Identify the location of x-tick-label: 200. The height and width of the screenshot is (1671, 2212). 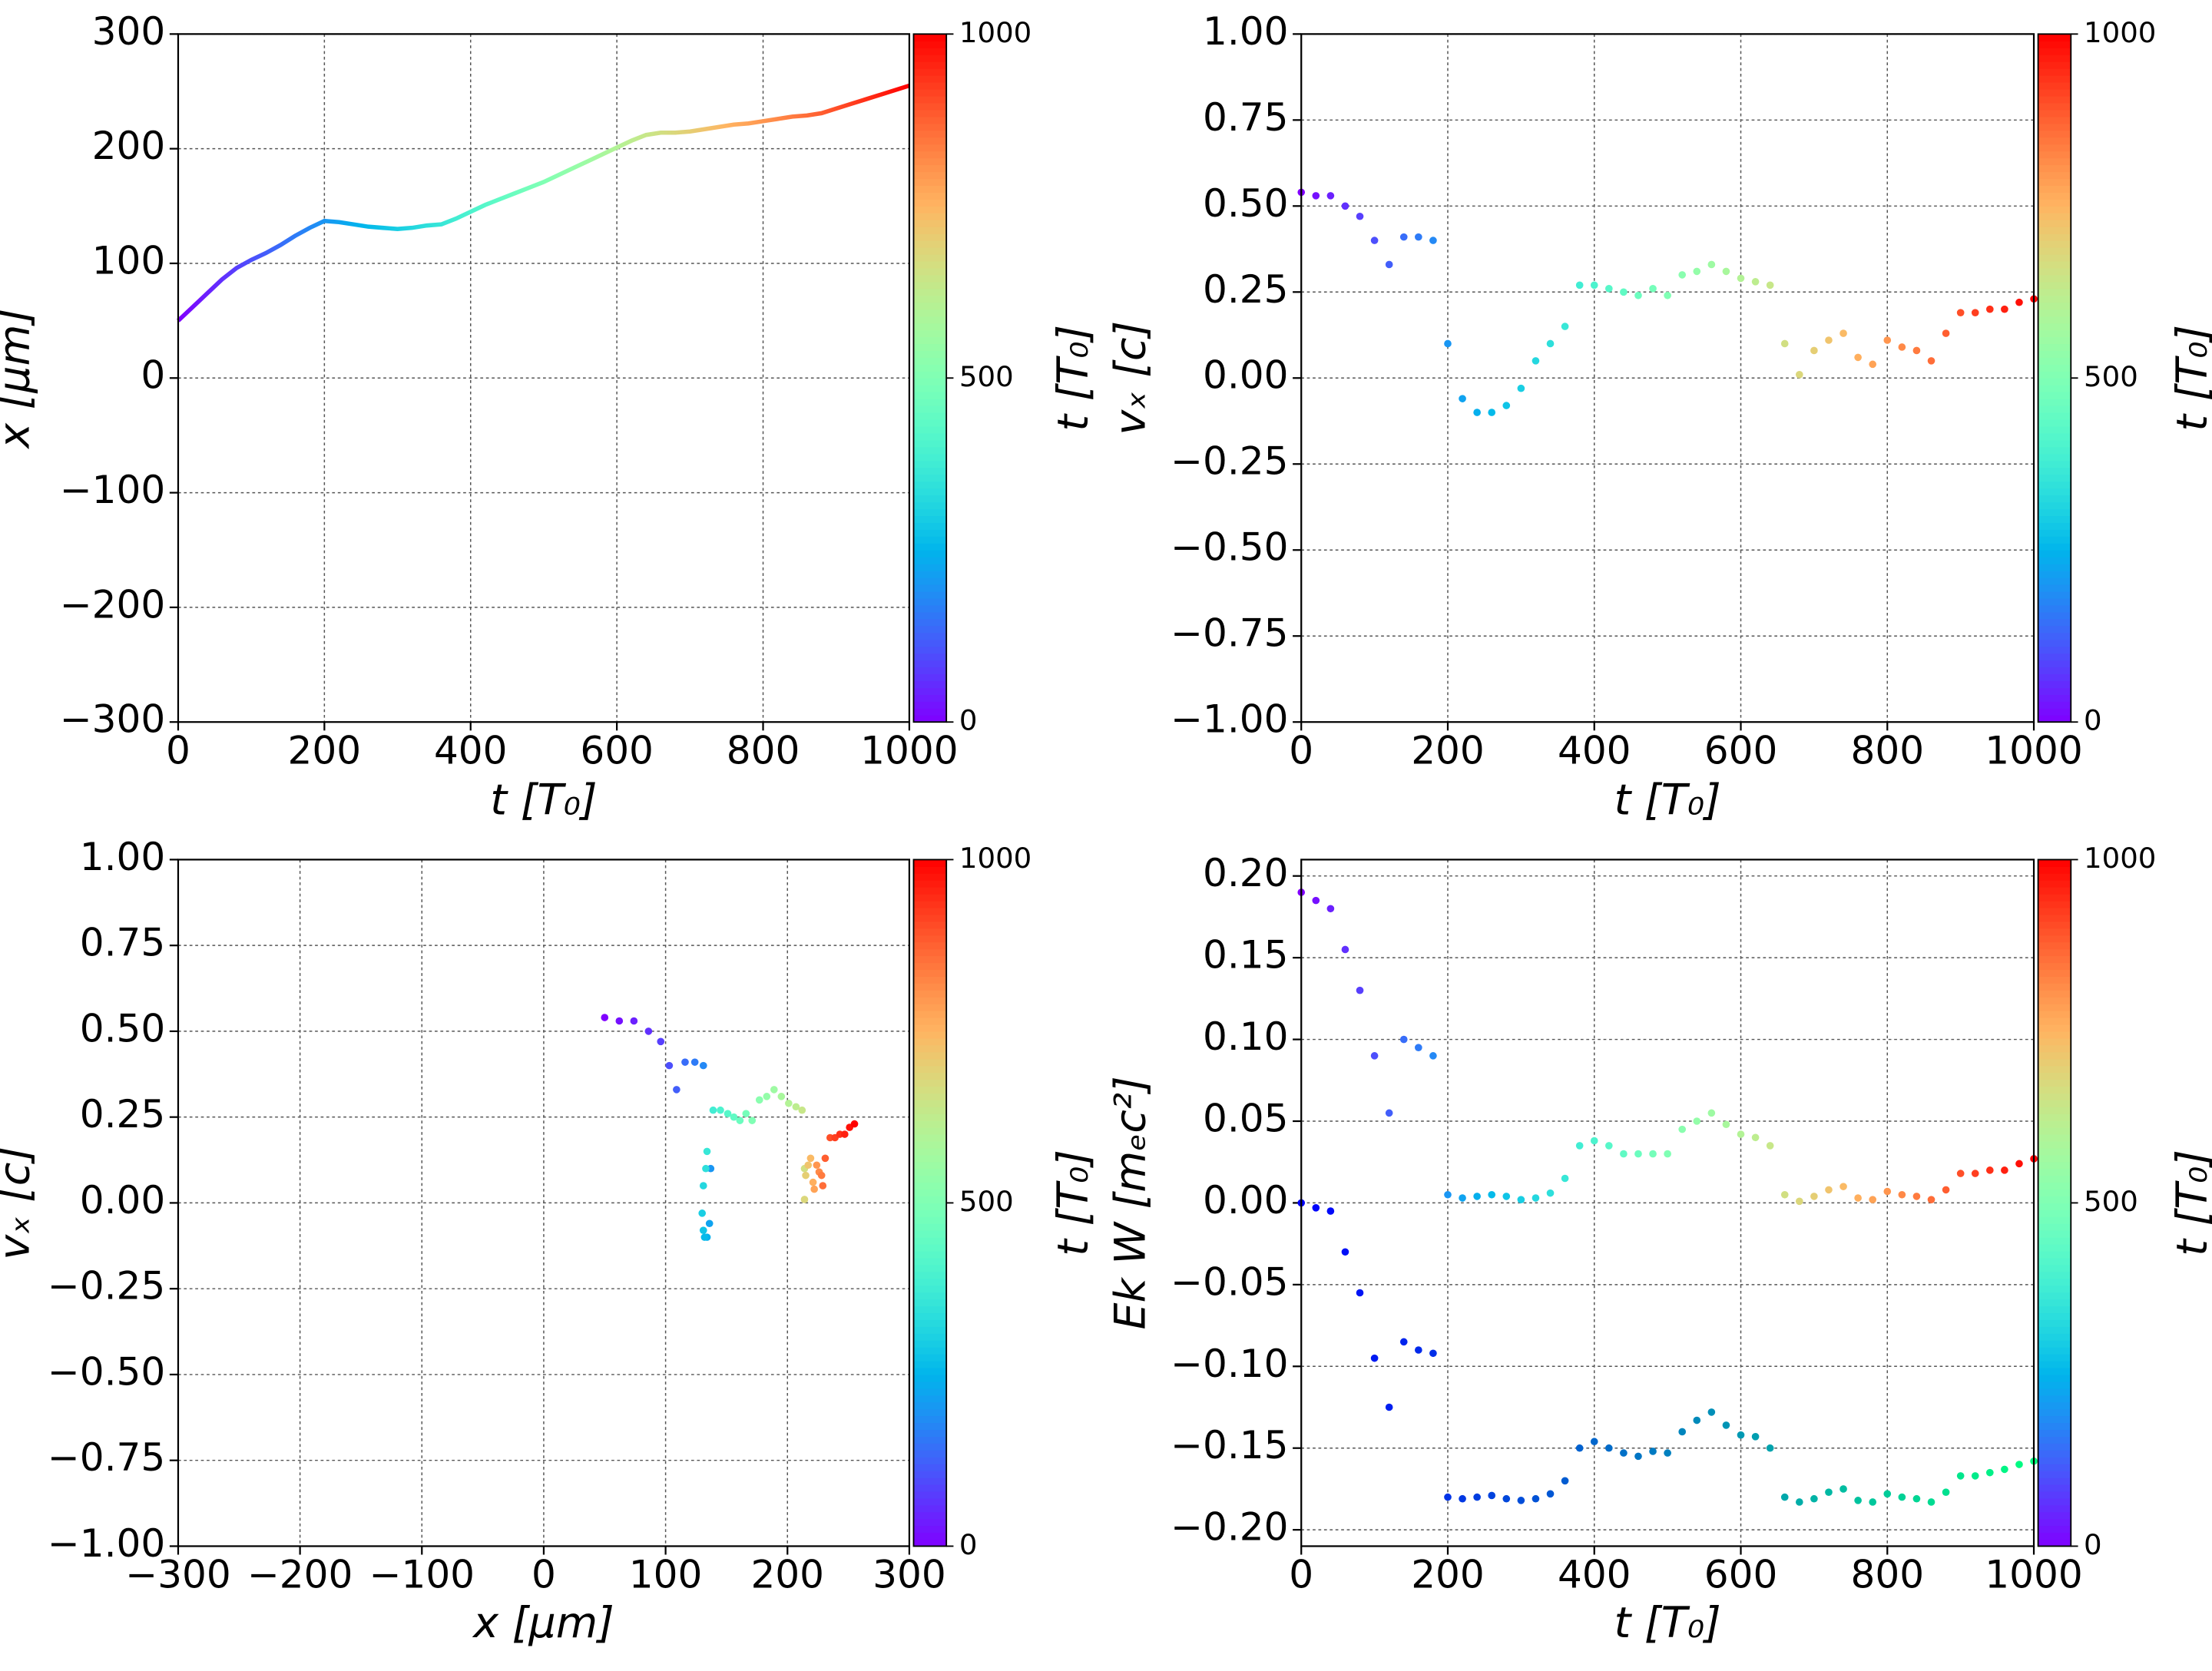
(1448, 750).